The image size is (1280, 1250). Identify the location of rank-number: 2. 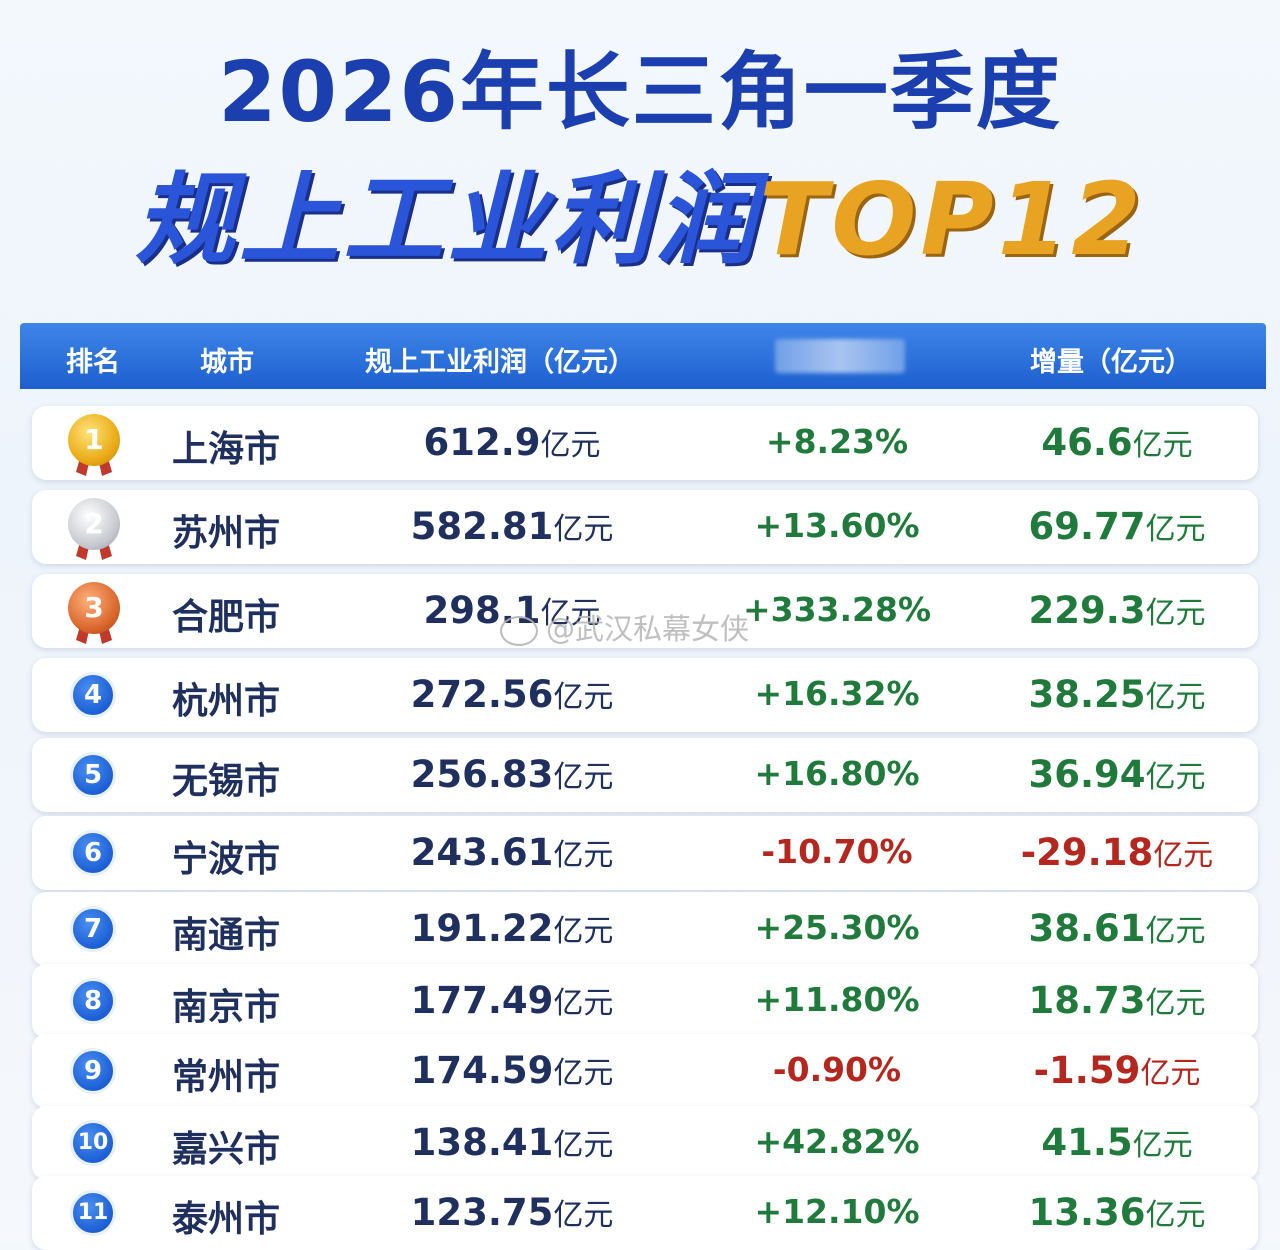
(94, 523).